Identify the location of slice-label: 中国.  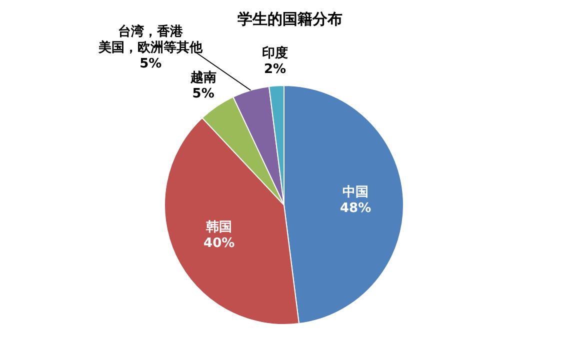
(355, 192).